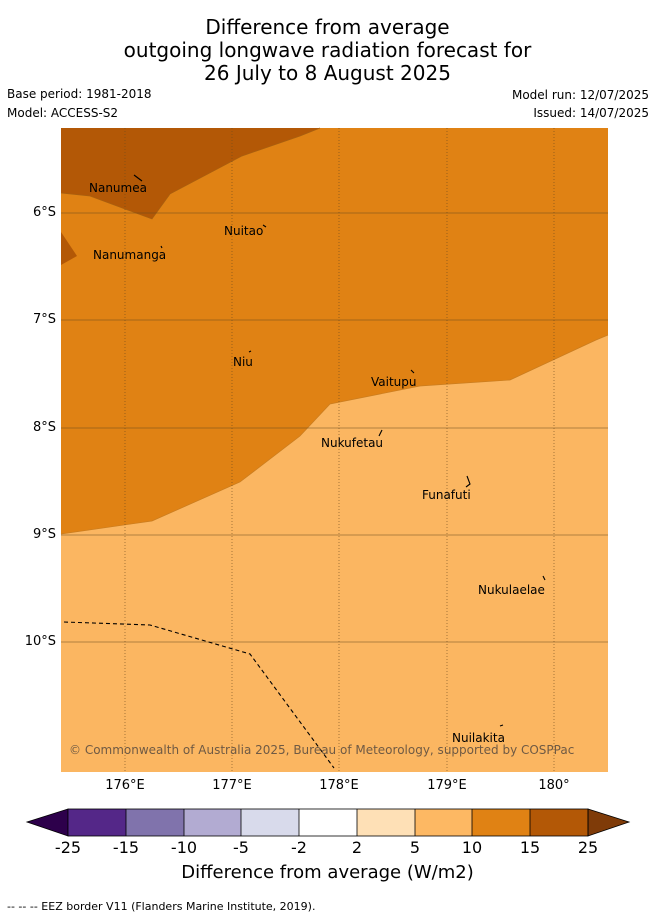 This screenshot has height=919, width=655. I want to click on title-line-3: 26 July to 8 August 2025, so click(327, 73).